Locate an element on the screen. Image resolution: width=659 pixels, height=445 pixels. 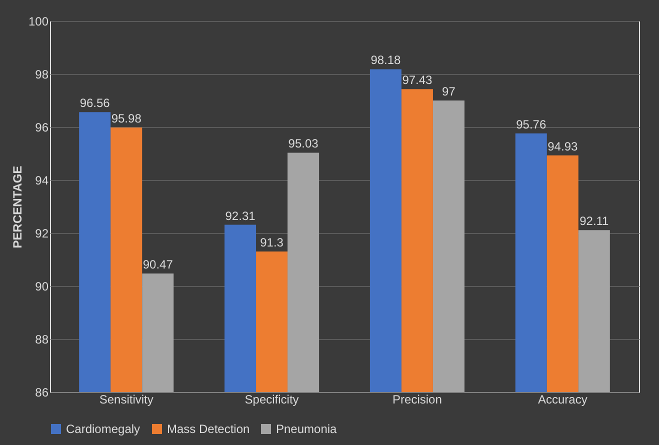
y-tick-label: 94 is located at coordinates (42, 181).